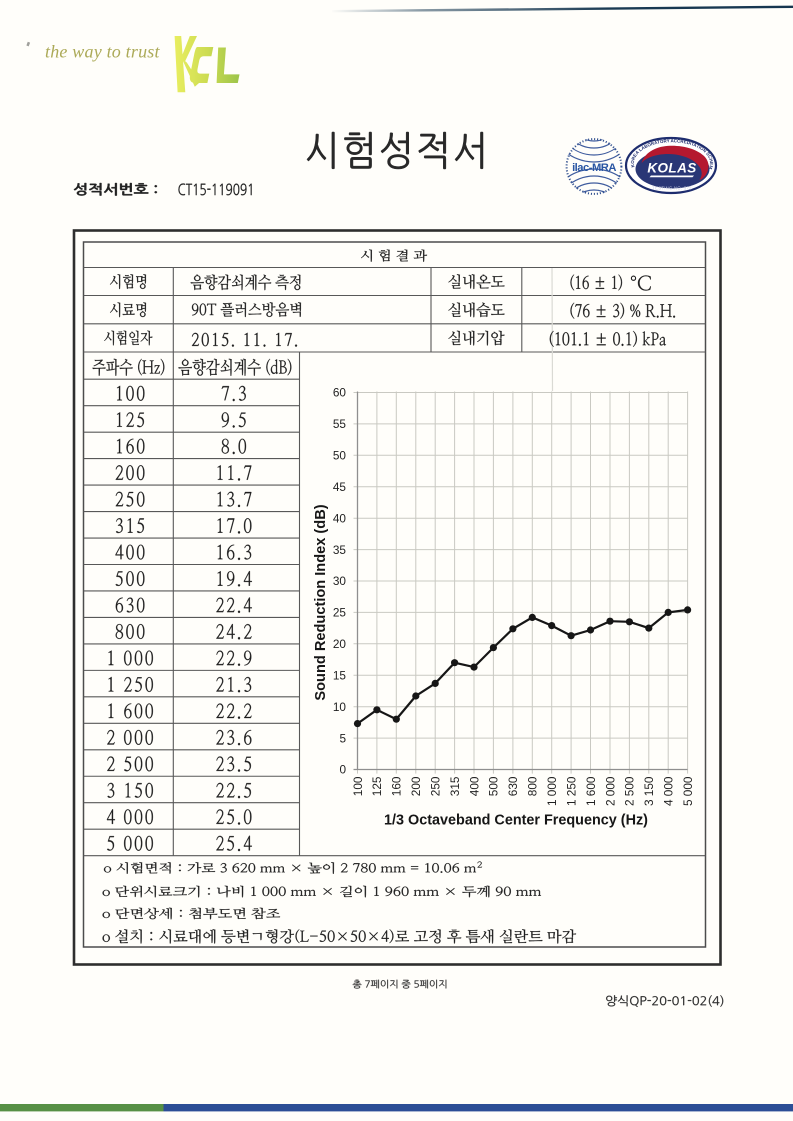 Image resolution: width=793 pixels, height=1121 pixels. I want to click on svg-text: 55, so click(340, 424).